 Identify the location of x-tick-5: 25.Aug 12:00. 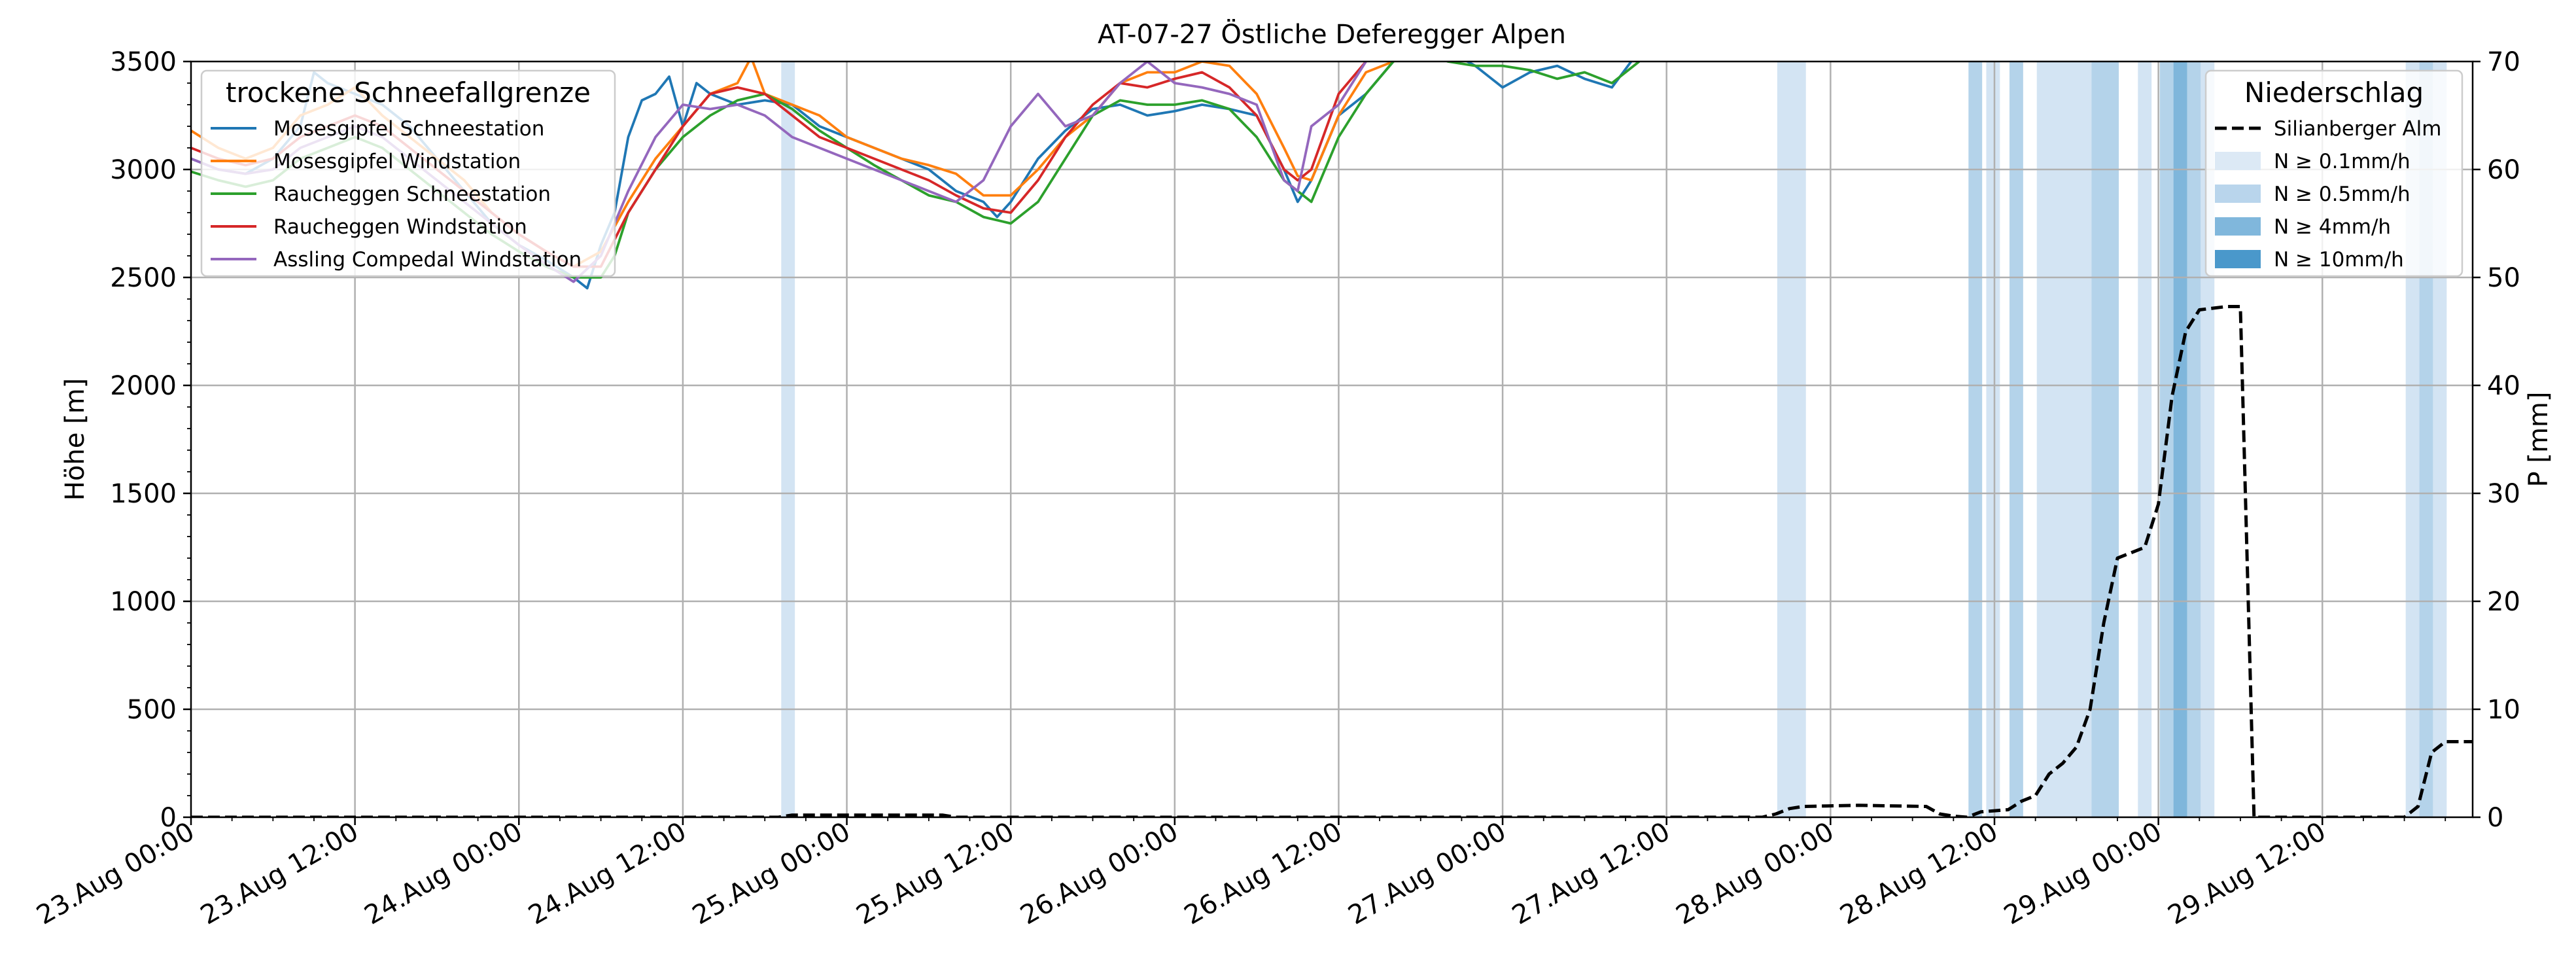
(936, 874).